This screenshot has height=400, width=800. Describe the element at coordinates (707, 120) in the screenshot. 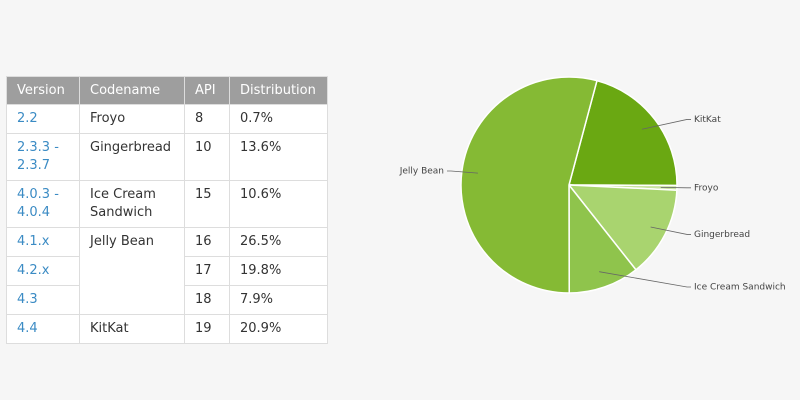

I see `slice-label: KitKat` at that location.